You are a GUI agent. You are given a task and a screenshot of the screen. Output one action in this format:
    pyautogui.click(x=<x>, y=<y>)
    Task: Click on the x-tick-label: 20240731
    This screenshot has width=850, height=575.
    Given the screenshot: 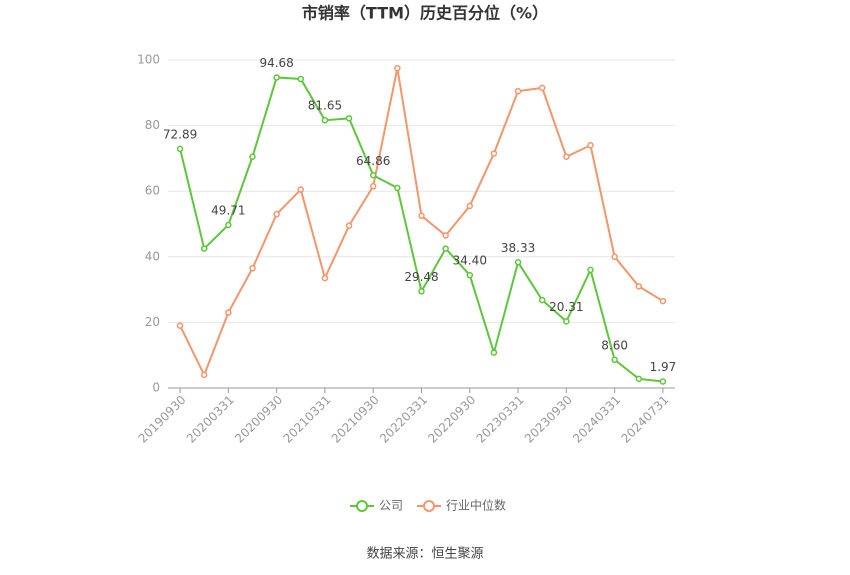 What is the action you would take?
    pyautogui.click(x=644, y=419)
    